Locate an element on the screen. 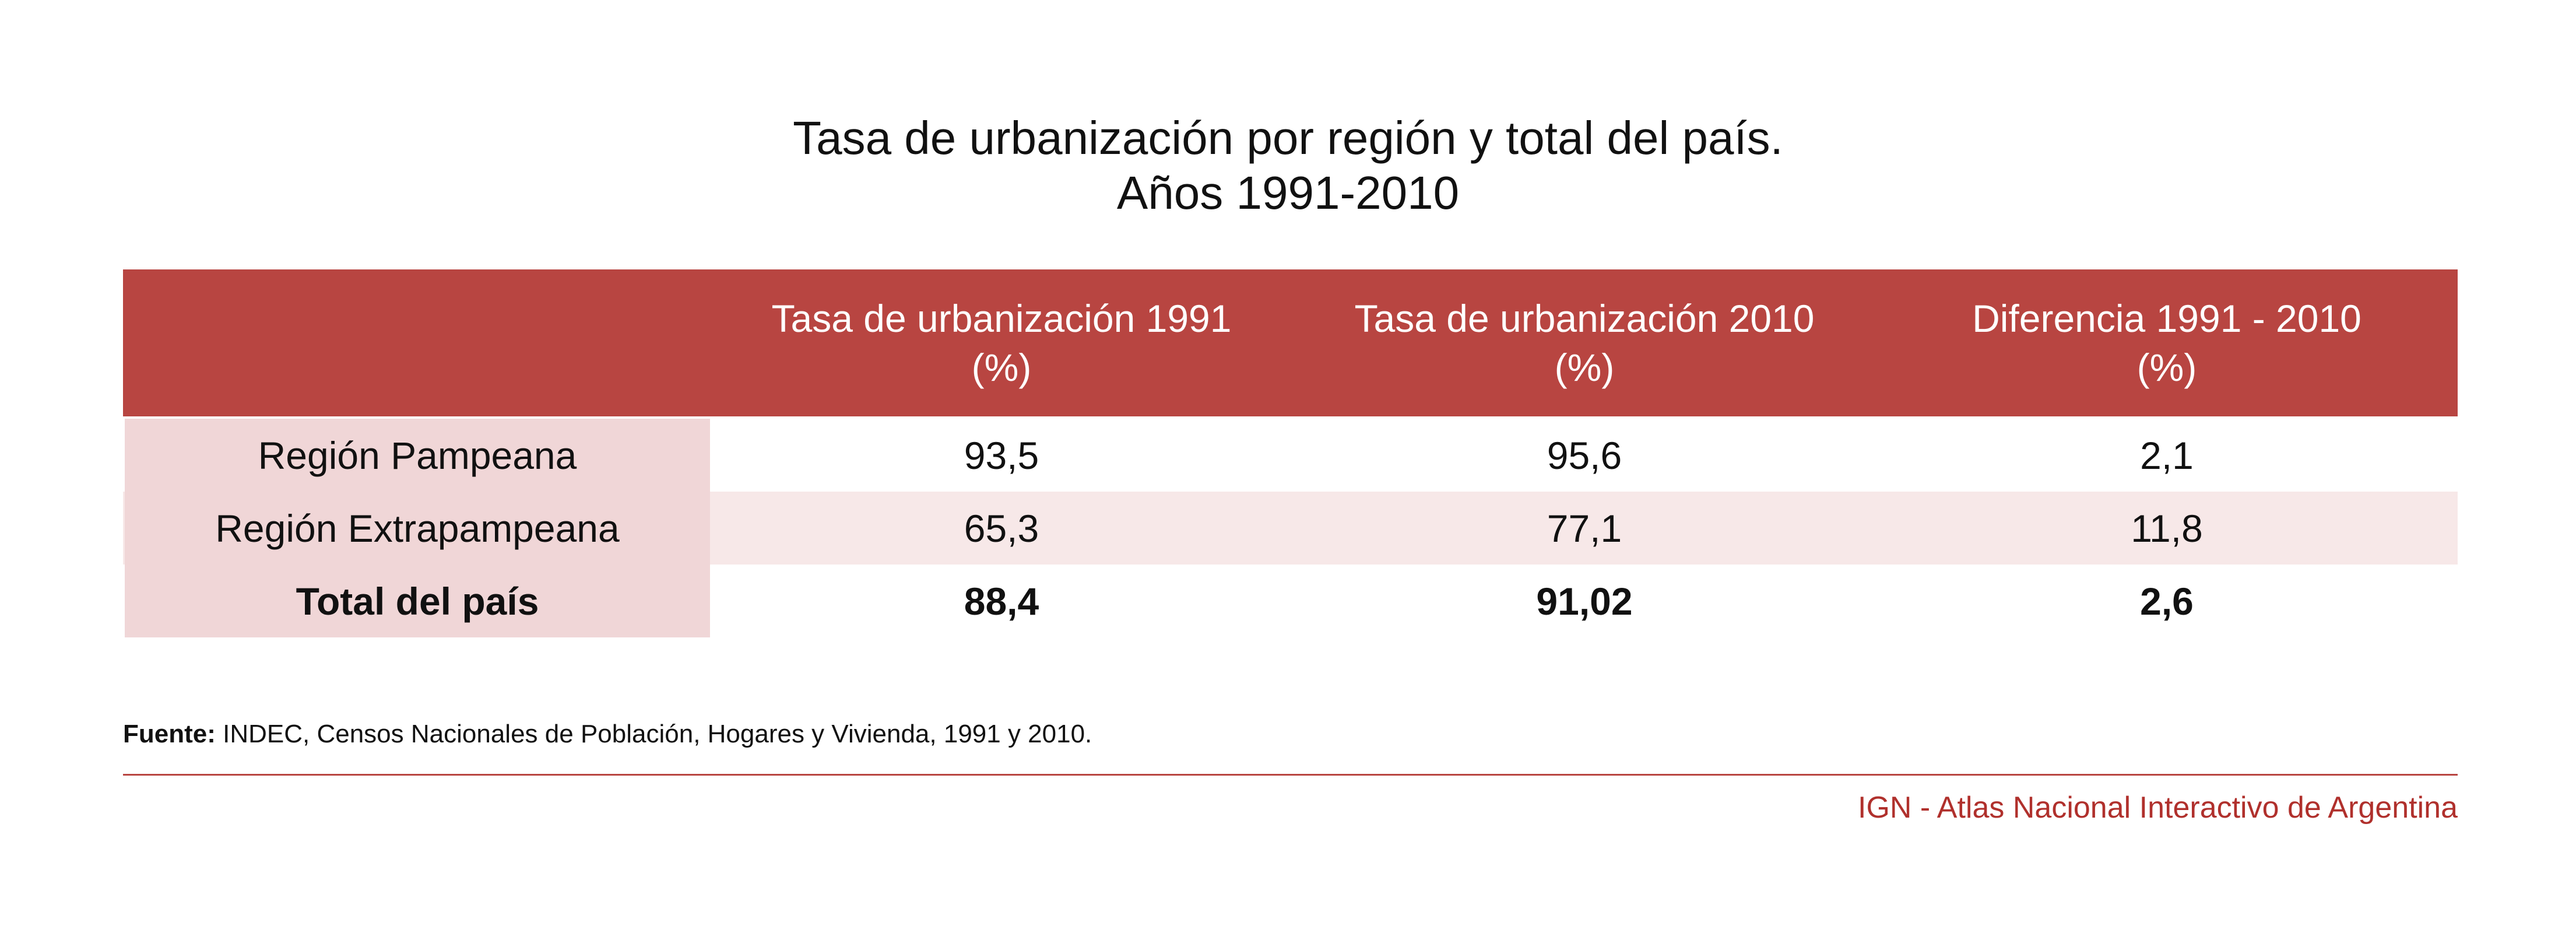 This screenshot has height=943, width=2576. header-1991-unit: (%) is located at coordinates (1001, 367).